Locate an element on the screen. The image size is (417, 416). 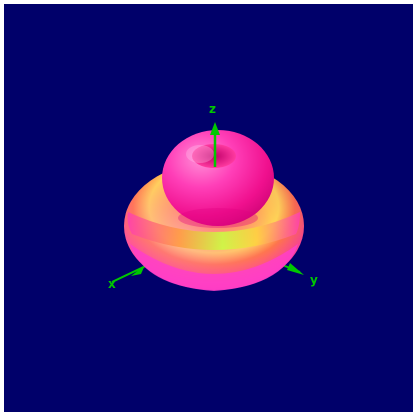
y-axis-label: y is located at coordinates (314, 280).